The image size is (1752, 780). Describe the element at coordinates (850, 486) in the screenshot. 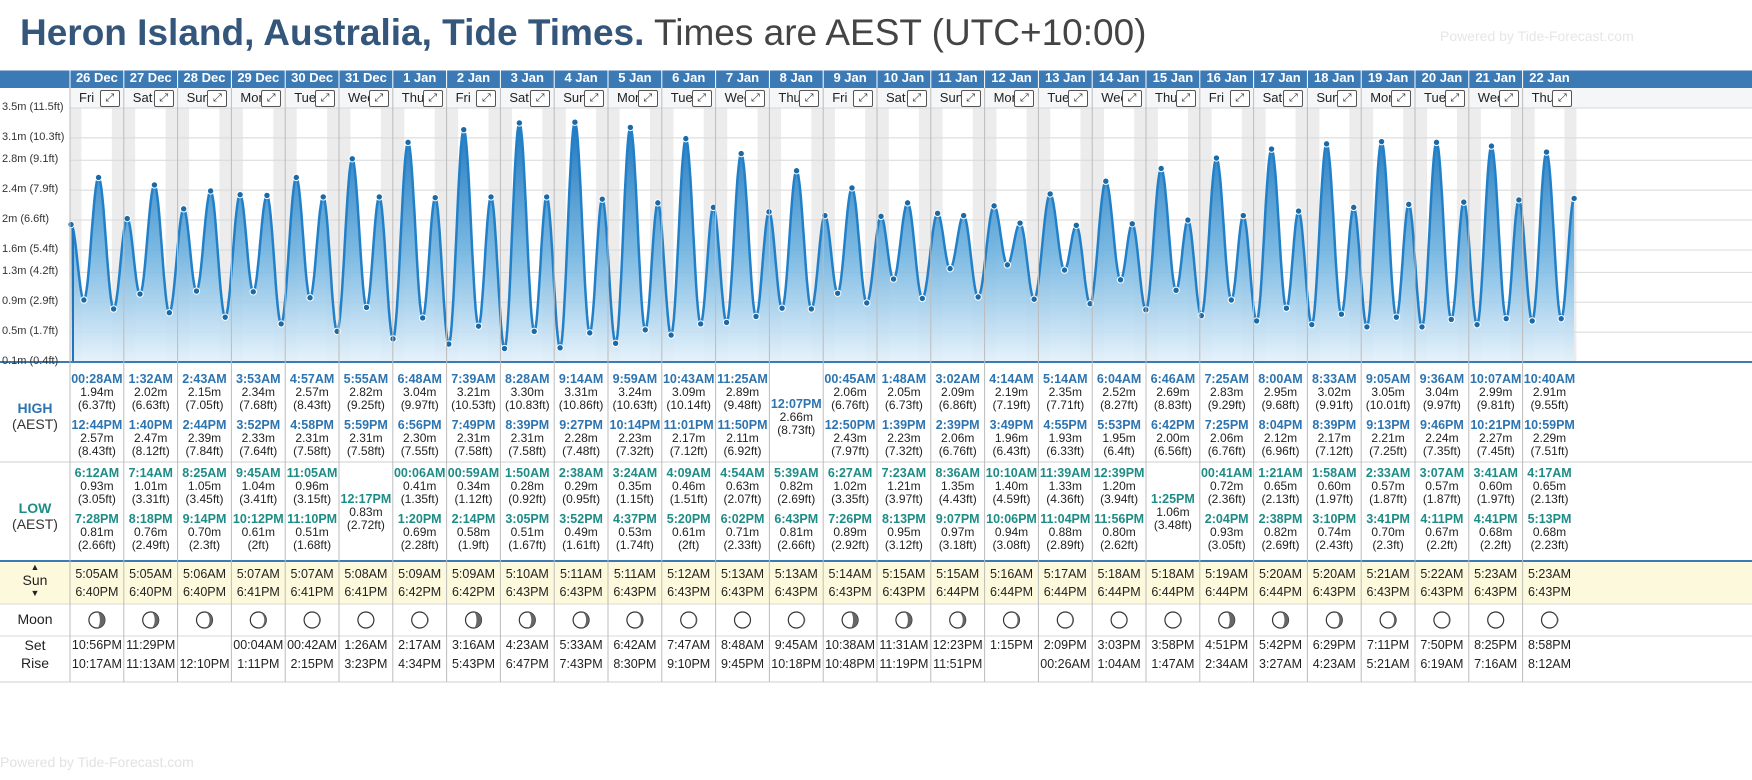

I see `low-tide-height-m: 1.02m` at that location.